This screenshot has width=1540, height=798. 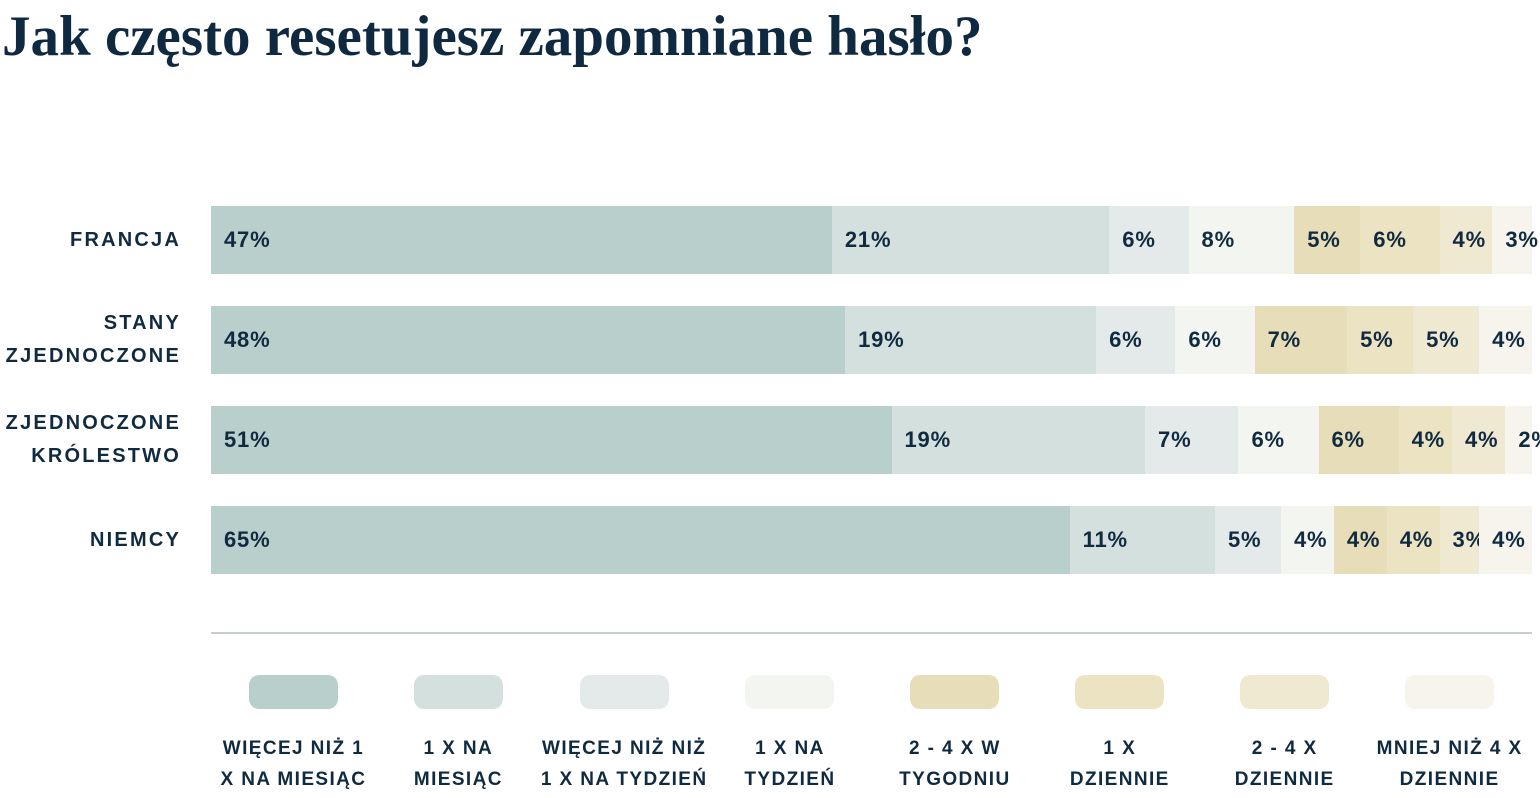 I want to click on legend-label: WIĘCEJ NIŻ 1 X NA MIESIĄC, so click(x=293, y=764).